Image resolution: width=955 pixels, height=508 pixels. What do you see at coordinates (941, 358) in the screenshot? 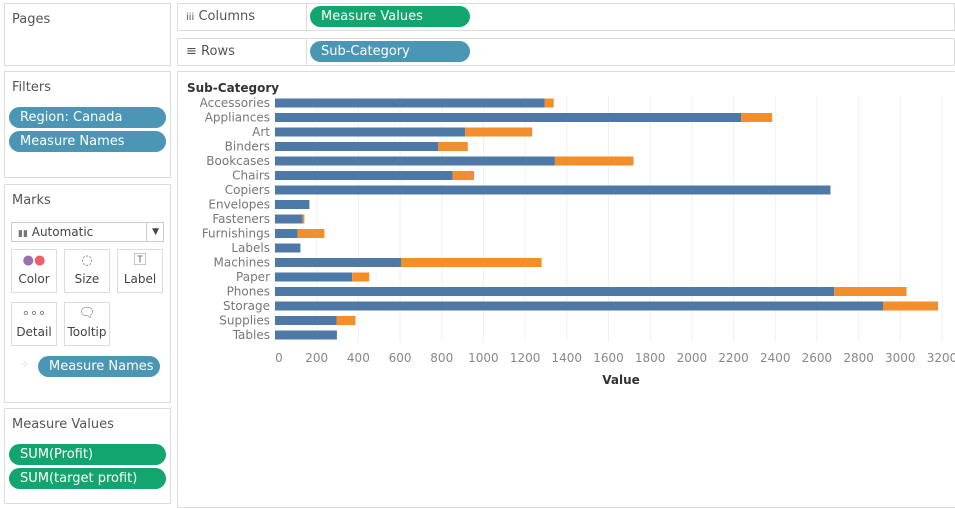
I see `x-tick-label: 3200` at bounding box center [941, 358].